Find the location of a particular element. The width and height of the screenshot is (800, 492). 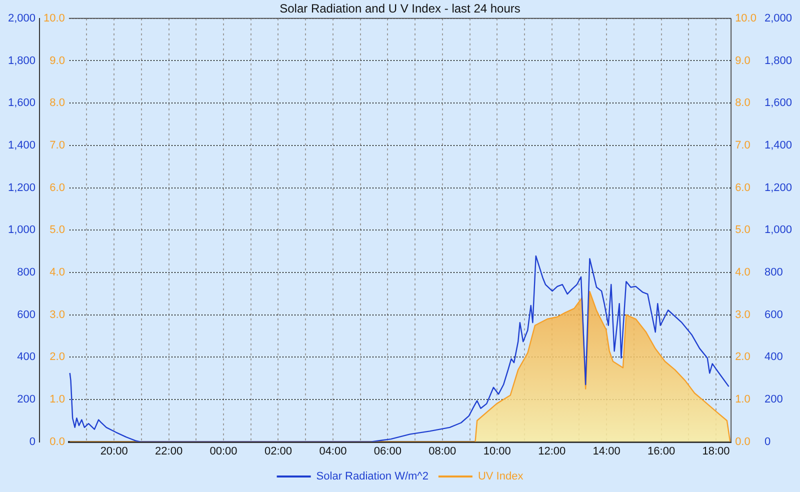

x-tick-label: 10:00 is located at coordinates (497, 451).